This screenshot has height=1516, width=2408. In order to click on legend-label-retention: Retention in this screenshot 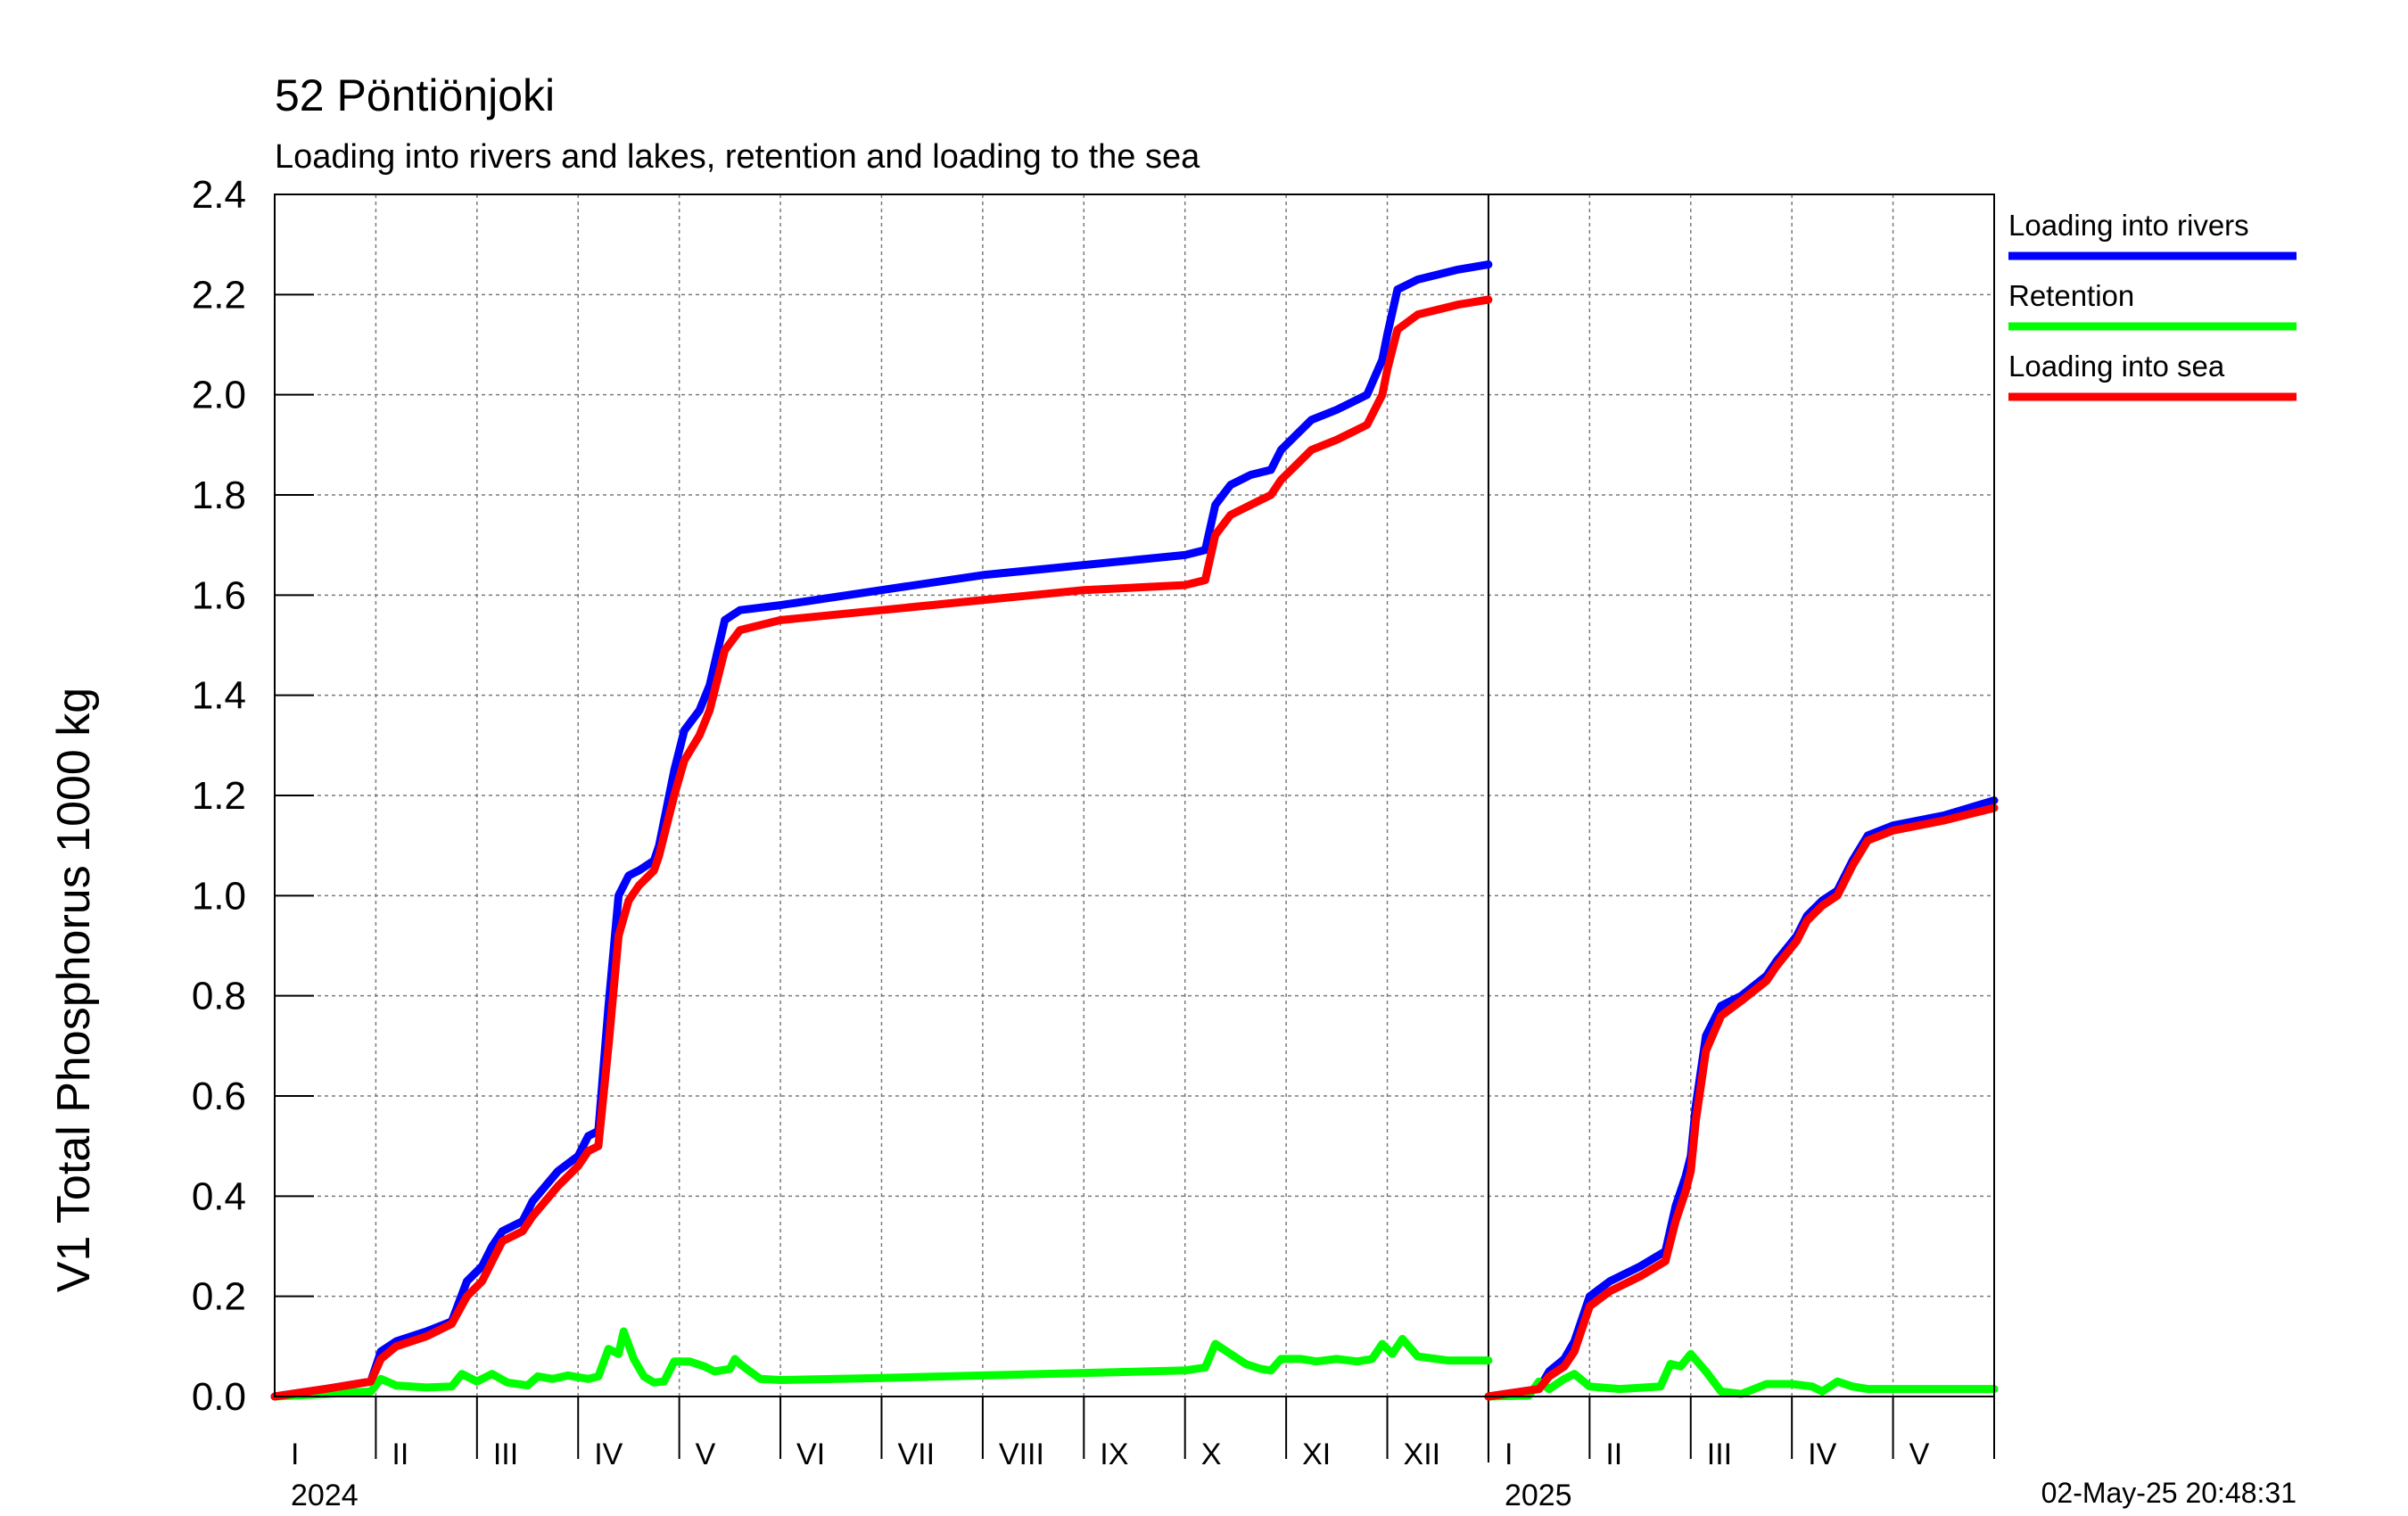, I will do `click(2071, 295)`.